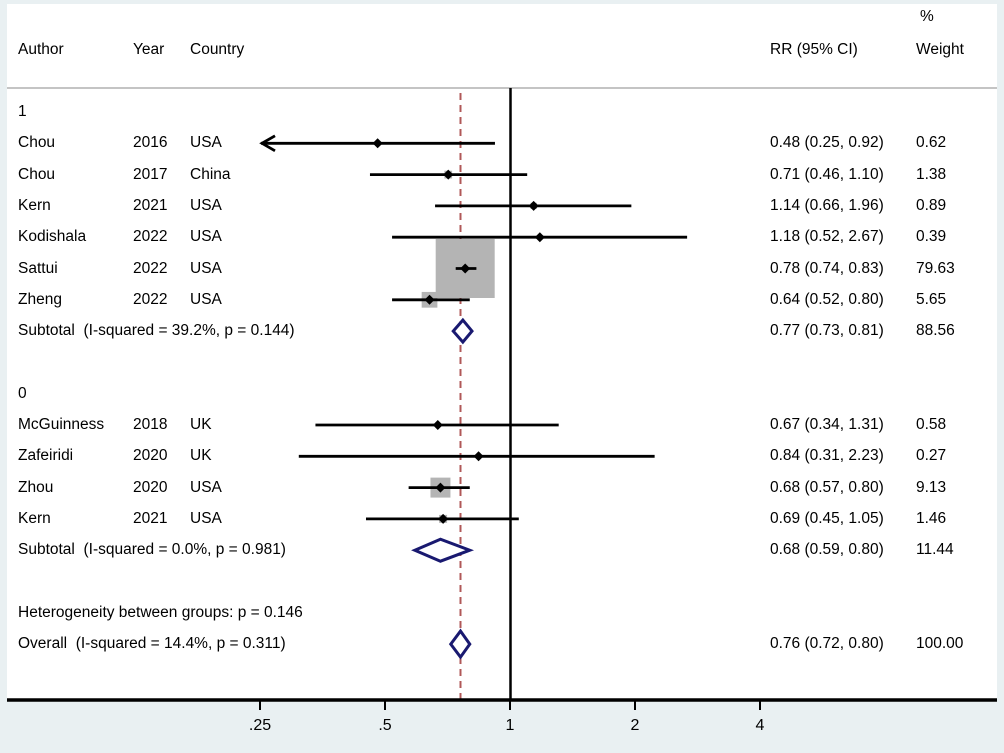 The width and height of the screenshot is (1004, 753). What do you see at coordinates (931, 456) in the screenshot?
I see `study-weight: 0.27` at bounding box center [931, 456].